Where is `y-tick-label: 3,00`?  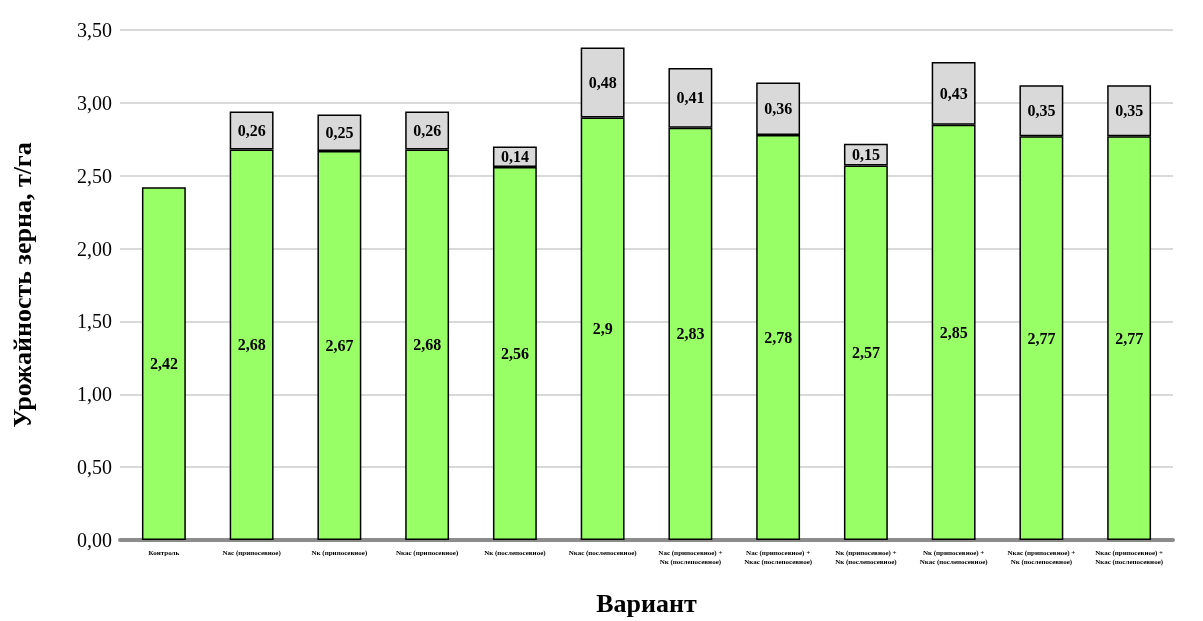 y-tick-label: 3,00 is located at coordinates (94, 102).